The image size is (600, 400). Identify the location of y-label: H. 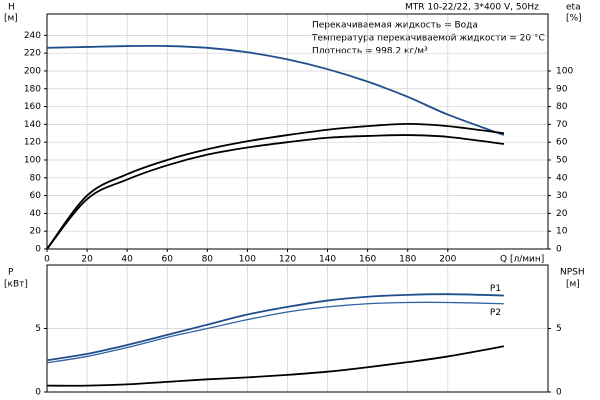
(11, 8).